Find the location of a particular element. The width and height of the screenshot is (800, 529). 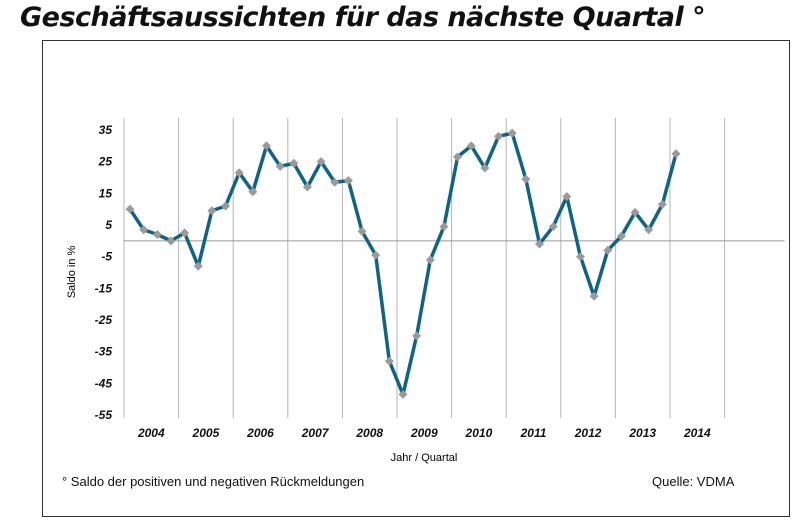

x-tick-label: 2008 is located at coordinates (369, 433).